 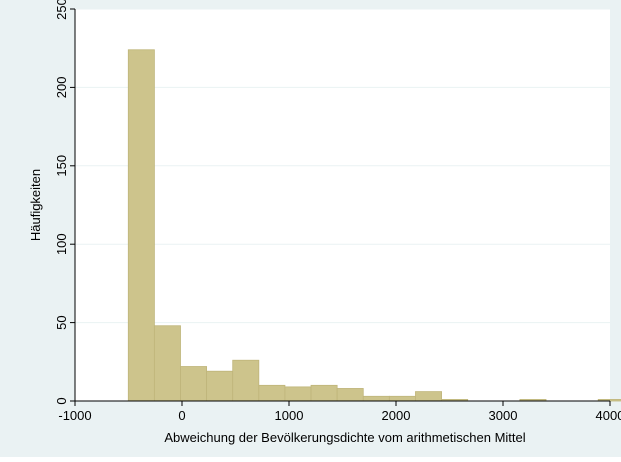 What do you see at coordinates (74, 415) in the screenshot?
I see `x-tick-label: -1000` at bounding box center [74, 415].